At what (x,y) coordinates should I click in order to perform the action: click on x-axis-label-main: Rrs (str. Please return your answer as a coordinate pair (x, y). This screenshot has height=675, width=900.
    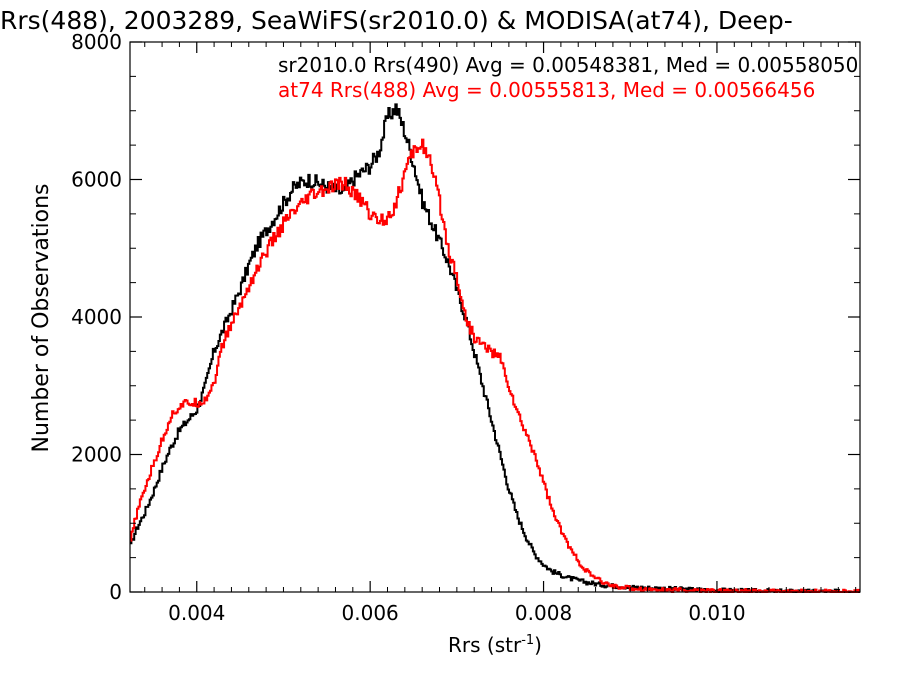
    Looking at the image, I should click on (485, 645).